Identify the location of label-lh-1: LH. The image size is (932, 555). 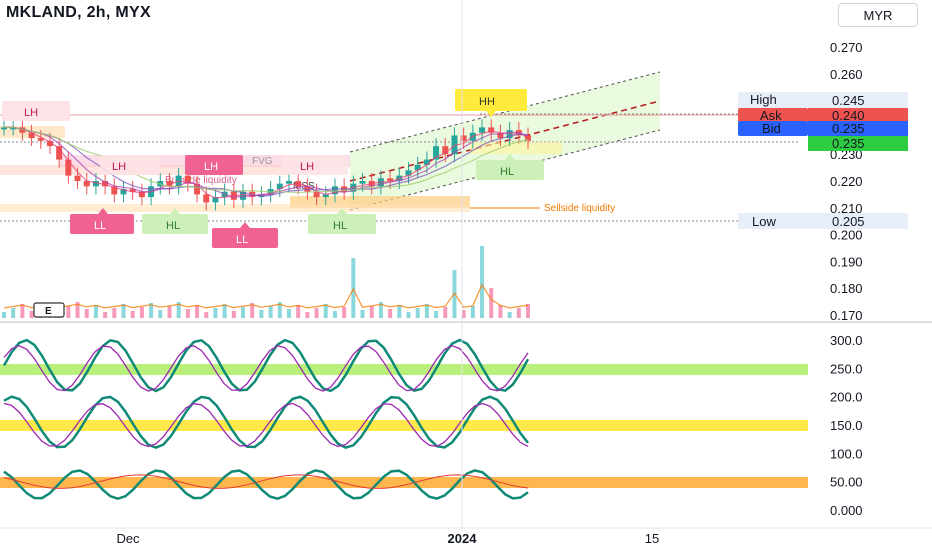
(36, 111).